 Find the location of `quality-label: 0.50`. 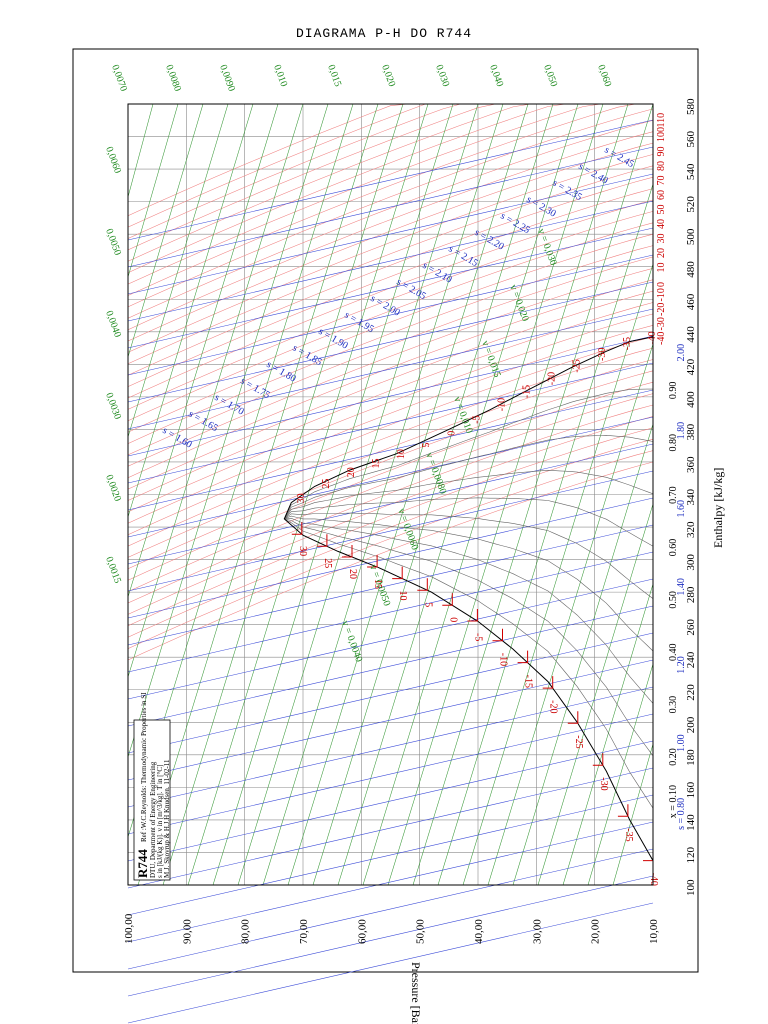

quality-label: 0.50 is located at coordinates (673, 600).